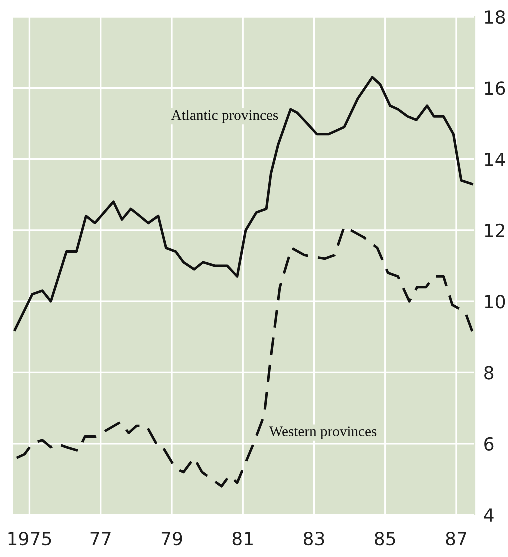 This screenshot has width=508, height=557. I want to click on x-tick-label: 77, so click(100, 539).